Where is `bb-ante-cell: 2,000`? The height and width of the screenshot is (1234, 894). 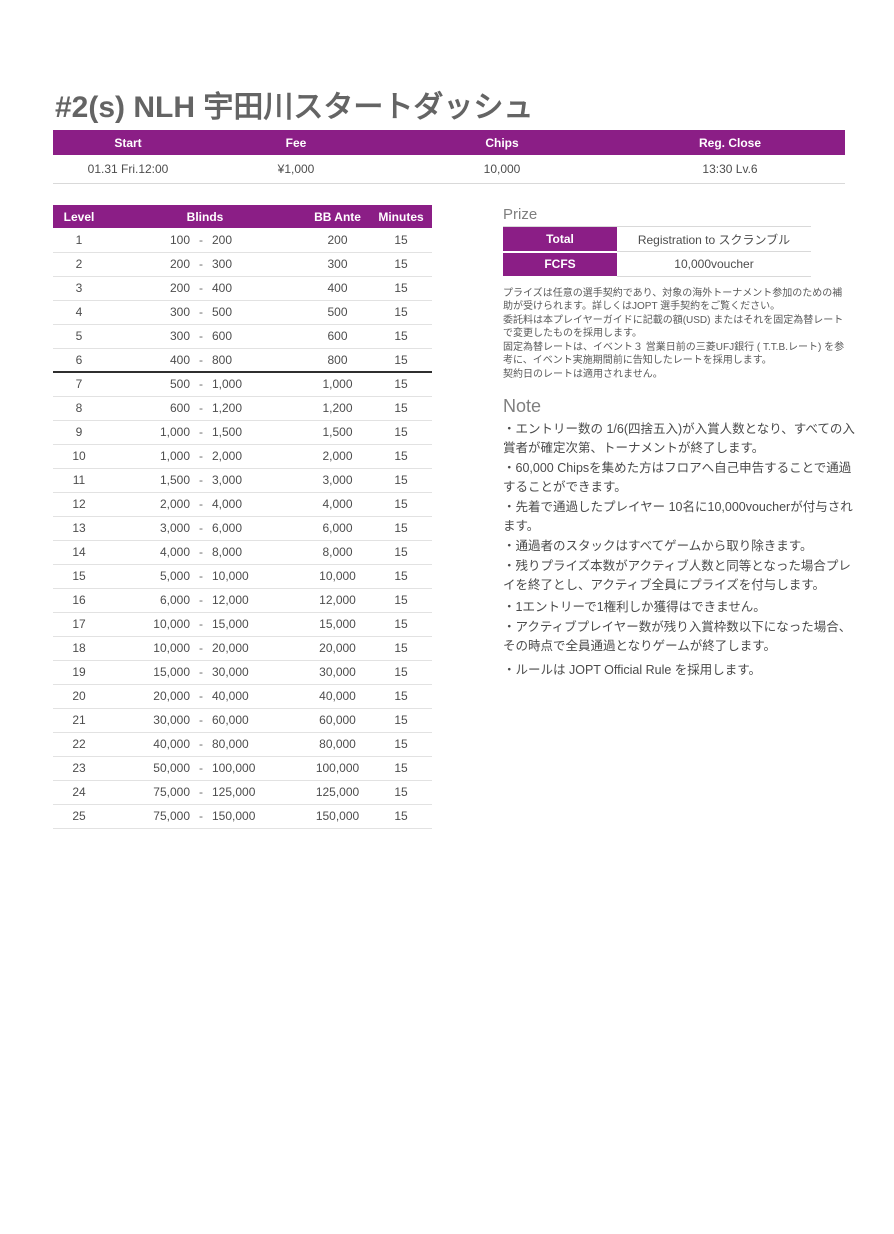
bb-ante-cell: 2,000 is located at coordinates (338, 456).